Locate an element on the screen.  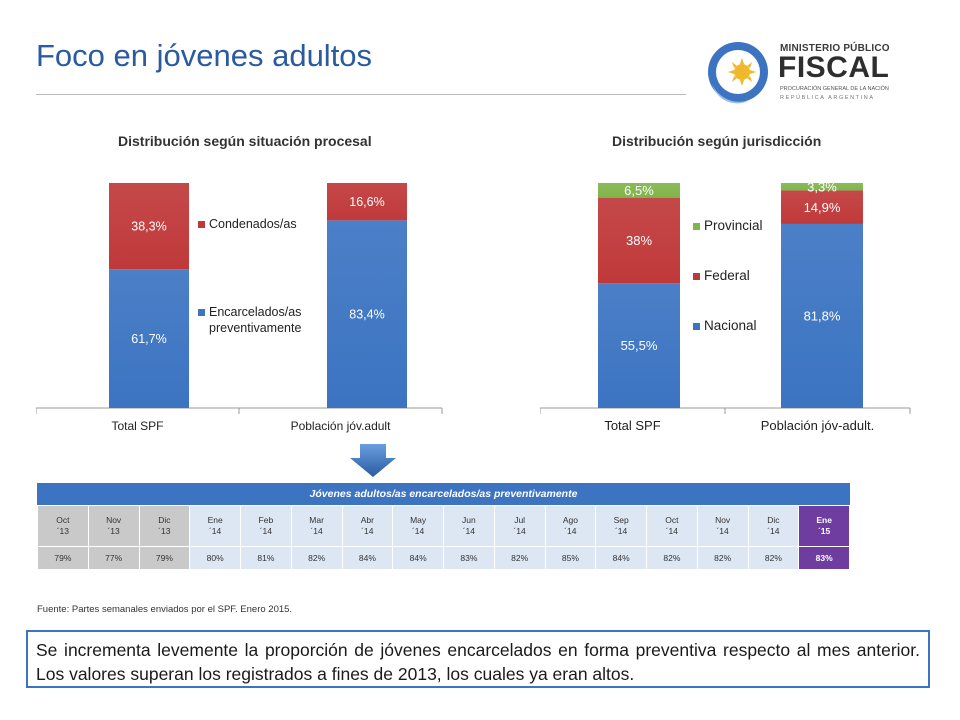
table-value-cell: 85% is located at coordinates (570, 558).